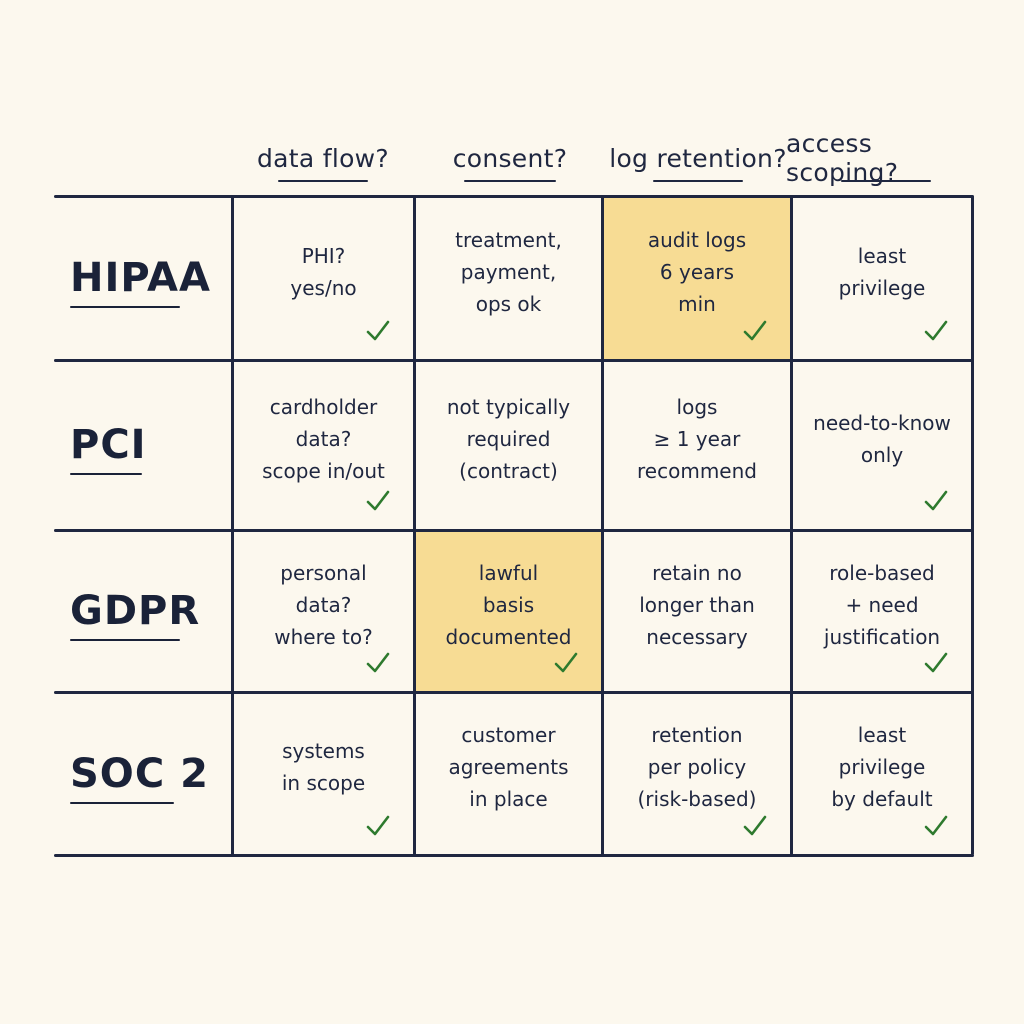 The height and width of the screenshot is (1024, 1024). I want to click on matrix-cell: cardholder data? scope in/out, so click(323, 445).